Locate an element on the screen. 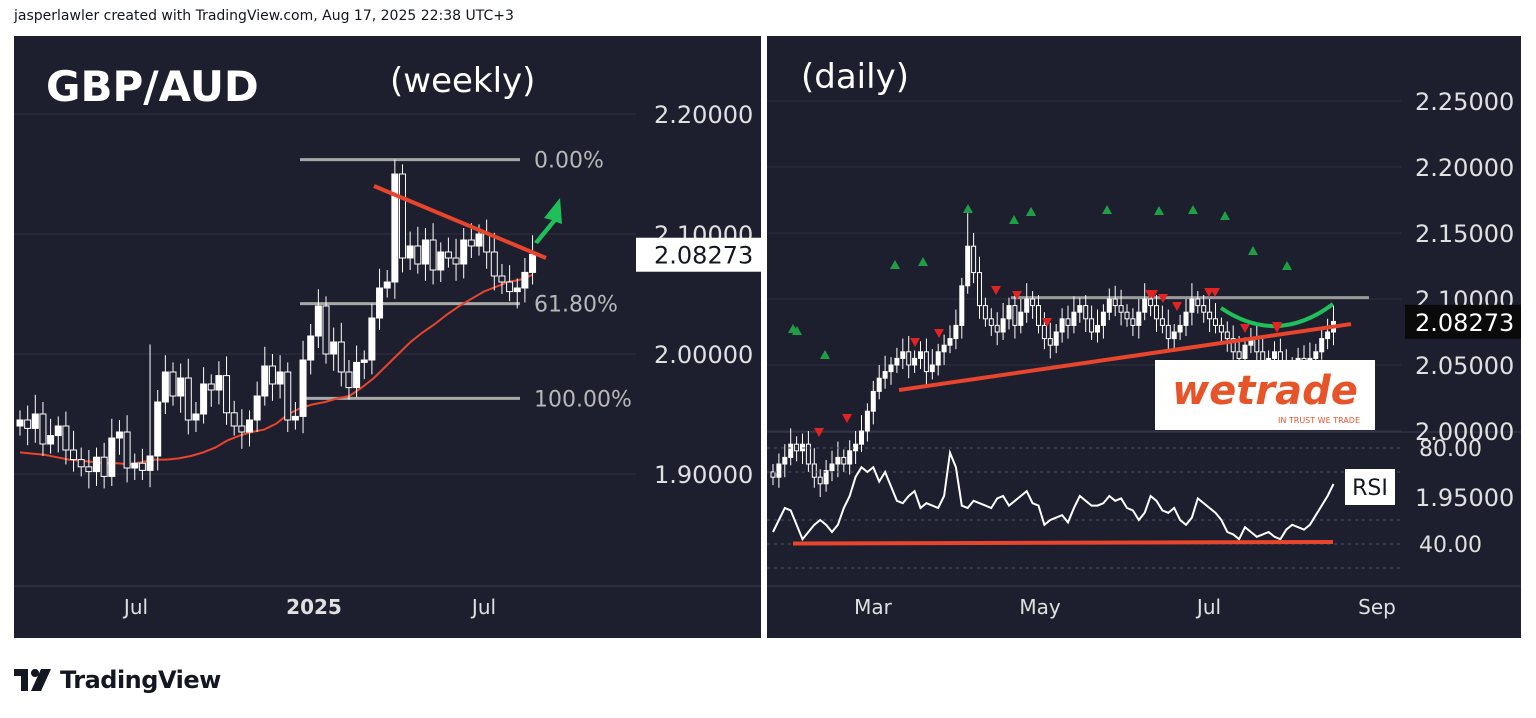 The height and width of the screenshot is (718, 1536). y-tick-label: 1.95000 is located at coordinates (1464, 498).